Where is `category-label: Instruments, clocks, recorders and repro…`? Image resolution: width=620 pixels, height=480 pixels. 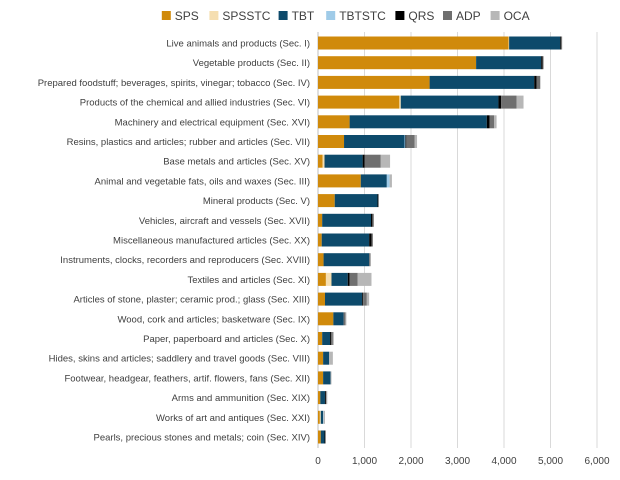 category-label: Instruments, clocks, recorders and repro… is located at coordinates (185, 260).